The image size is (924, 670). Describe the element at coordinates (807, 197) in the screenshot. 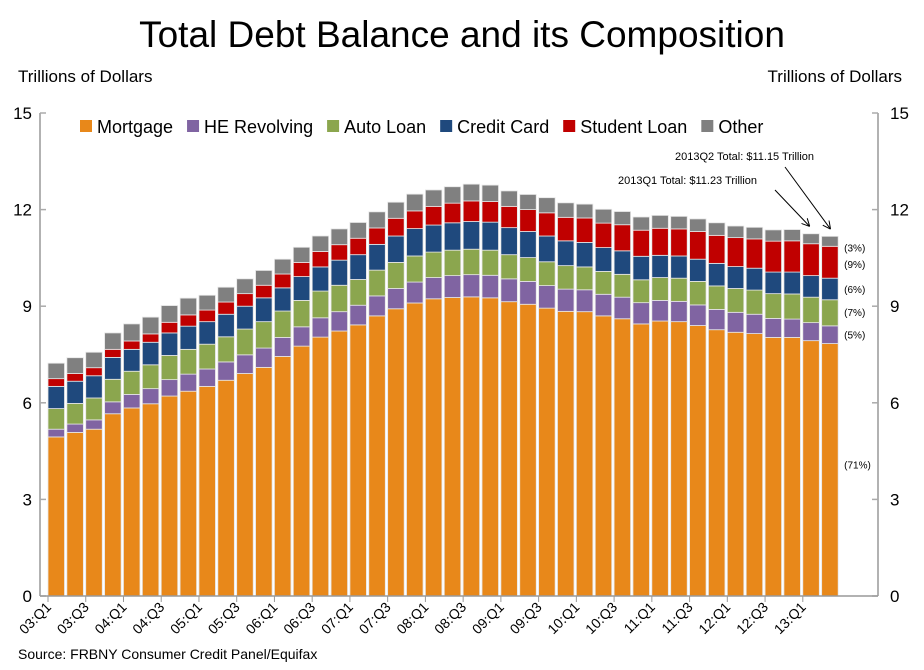

I see `annotation-arrow` at that location.